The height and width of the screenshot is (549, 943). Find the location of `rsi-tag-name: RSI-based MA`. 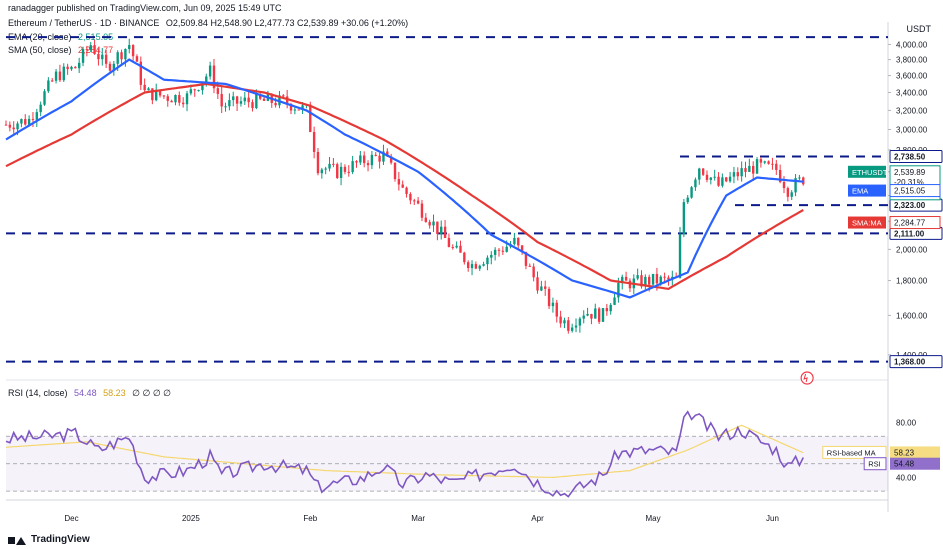

rsi-tag-name: RSI-based MA is located at coordinates (851, 452).